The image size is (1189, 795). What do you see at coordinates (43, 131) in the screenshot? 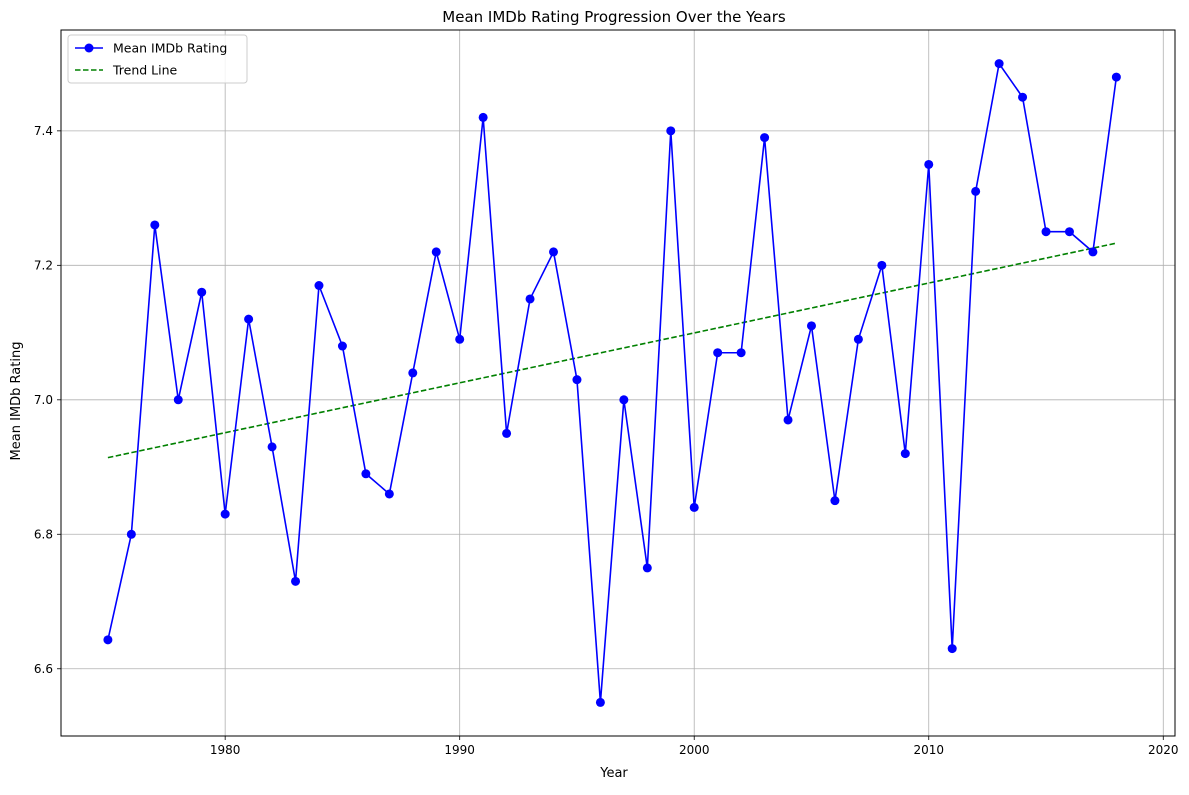
I see `y-tick-label: 7.4` at bounding box center [43, 131].